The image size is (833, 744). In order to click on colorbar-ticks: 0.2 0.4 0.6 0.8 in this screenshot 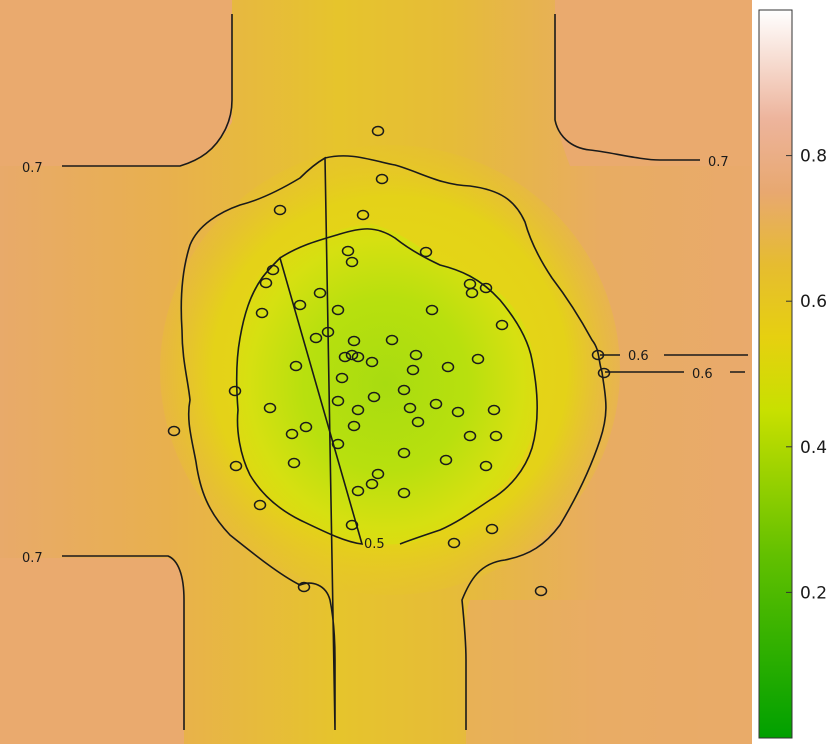, I will do `click(806, 375)`.